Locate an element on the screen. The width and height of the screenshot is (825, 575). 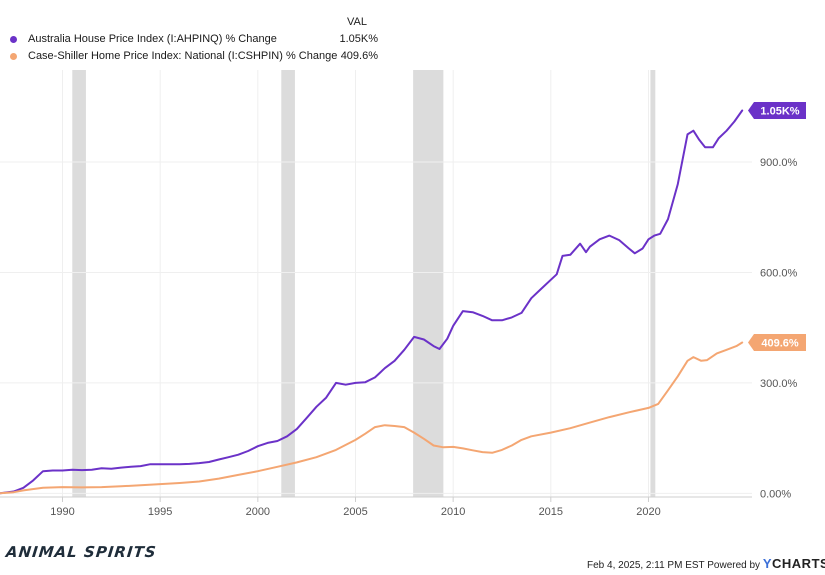
ycharts-logo-rest: CHARTS is located at coordinates (798, 563).